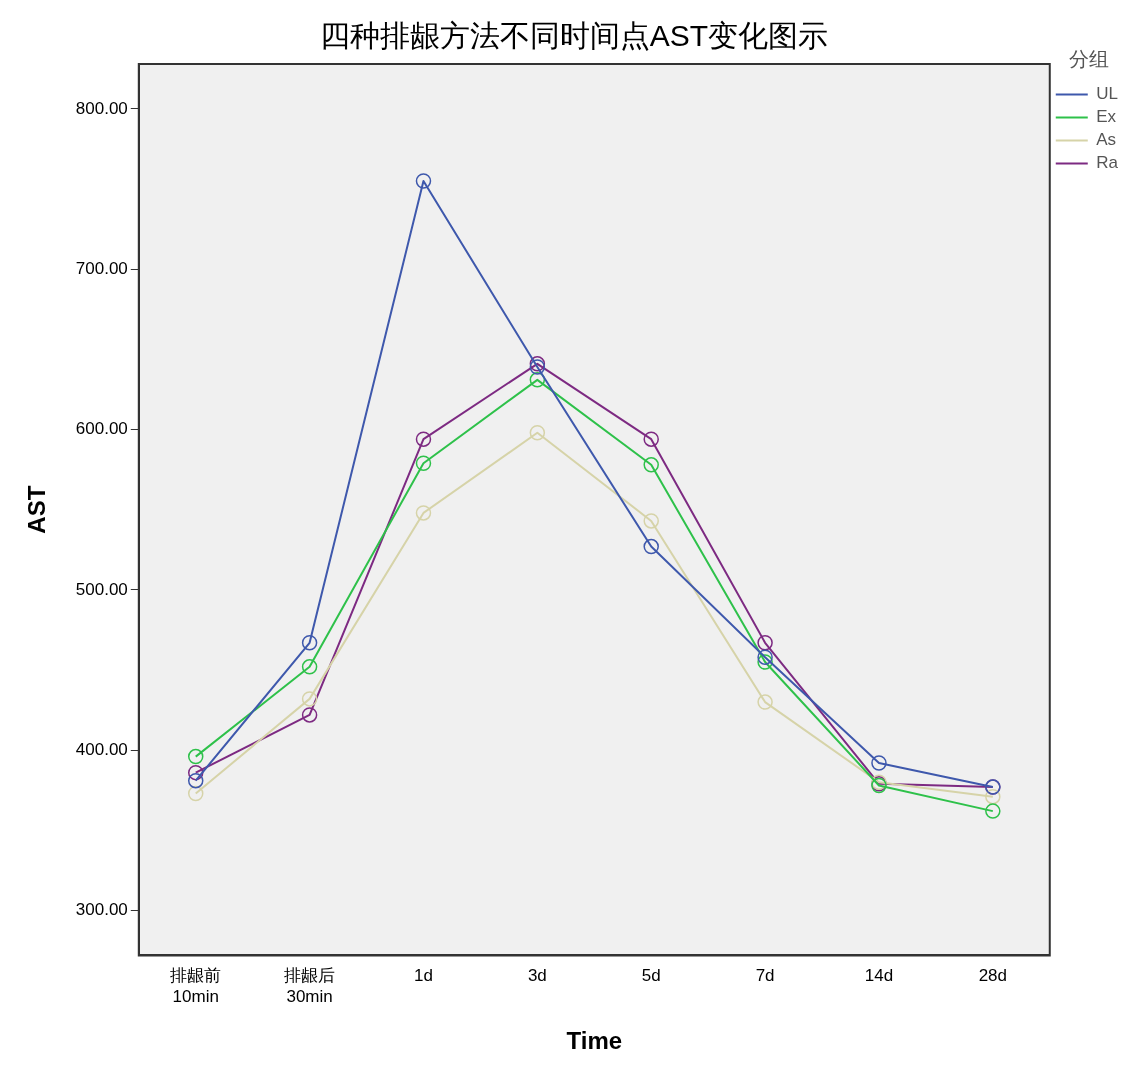 The image size is (1128, 1081). I want to click on legend-label: As, so click(1106, 140).